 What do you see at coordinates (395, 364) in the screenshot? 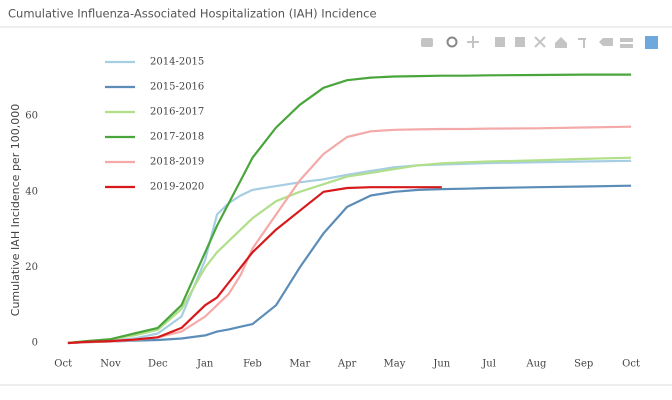
I see `x-tick-label: May` at bounding box center [395, 364].